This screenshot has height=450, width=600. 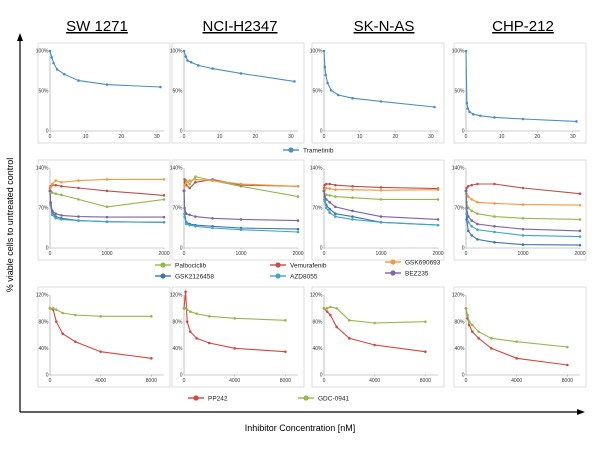 I want to click on x-tick-label: 10, so click(x=502, y=137).